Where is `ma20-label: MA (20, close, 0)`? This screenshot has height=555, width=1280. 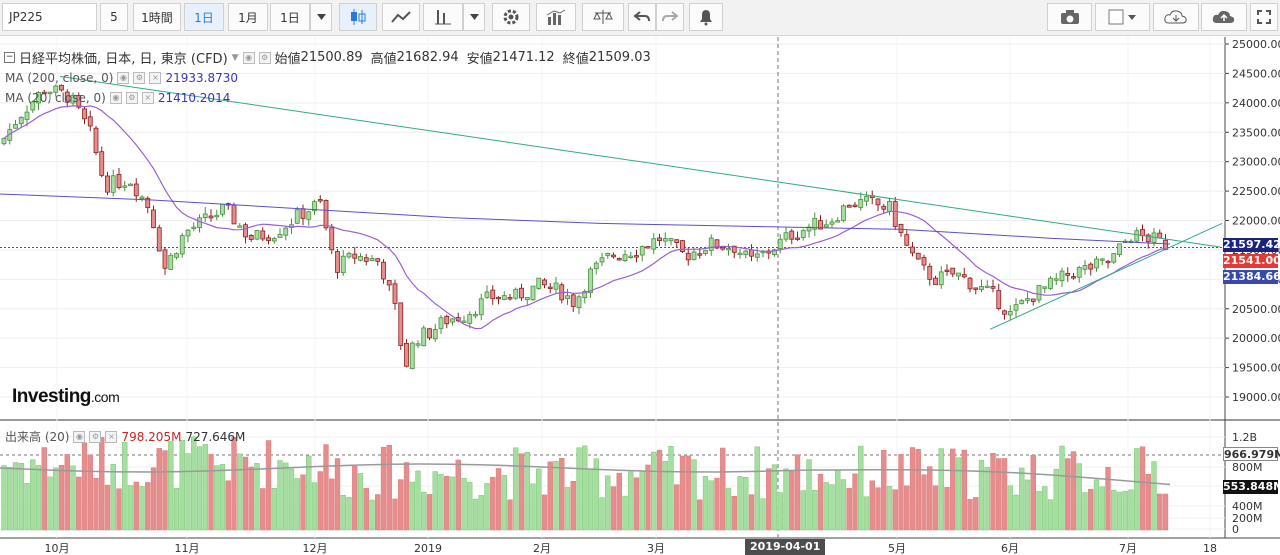 ma20-label: MA (20, close, 0) is located at coordinates (55, 98).